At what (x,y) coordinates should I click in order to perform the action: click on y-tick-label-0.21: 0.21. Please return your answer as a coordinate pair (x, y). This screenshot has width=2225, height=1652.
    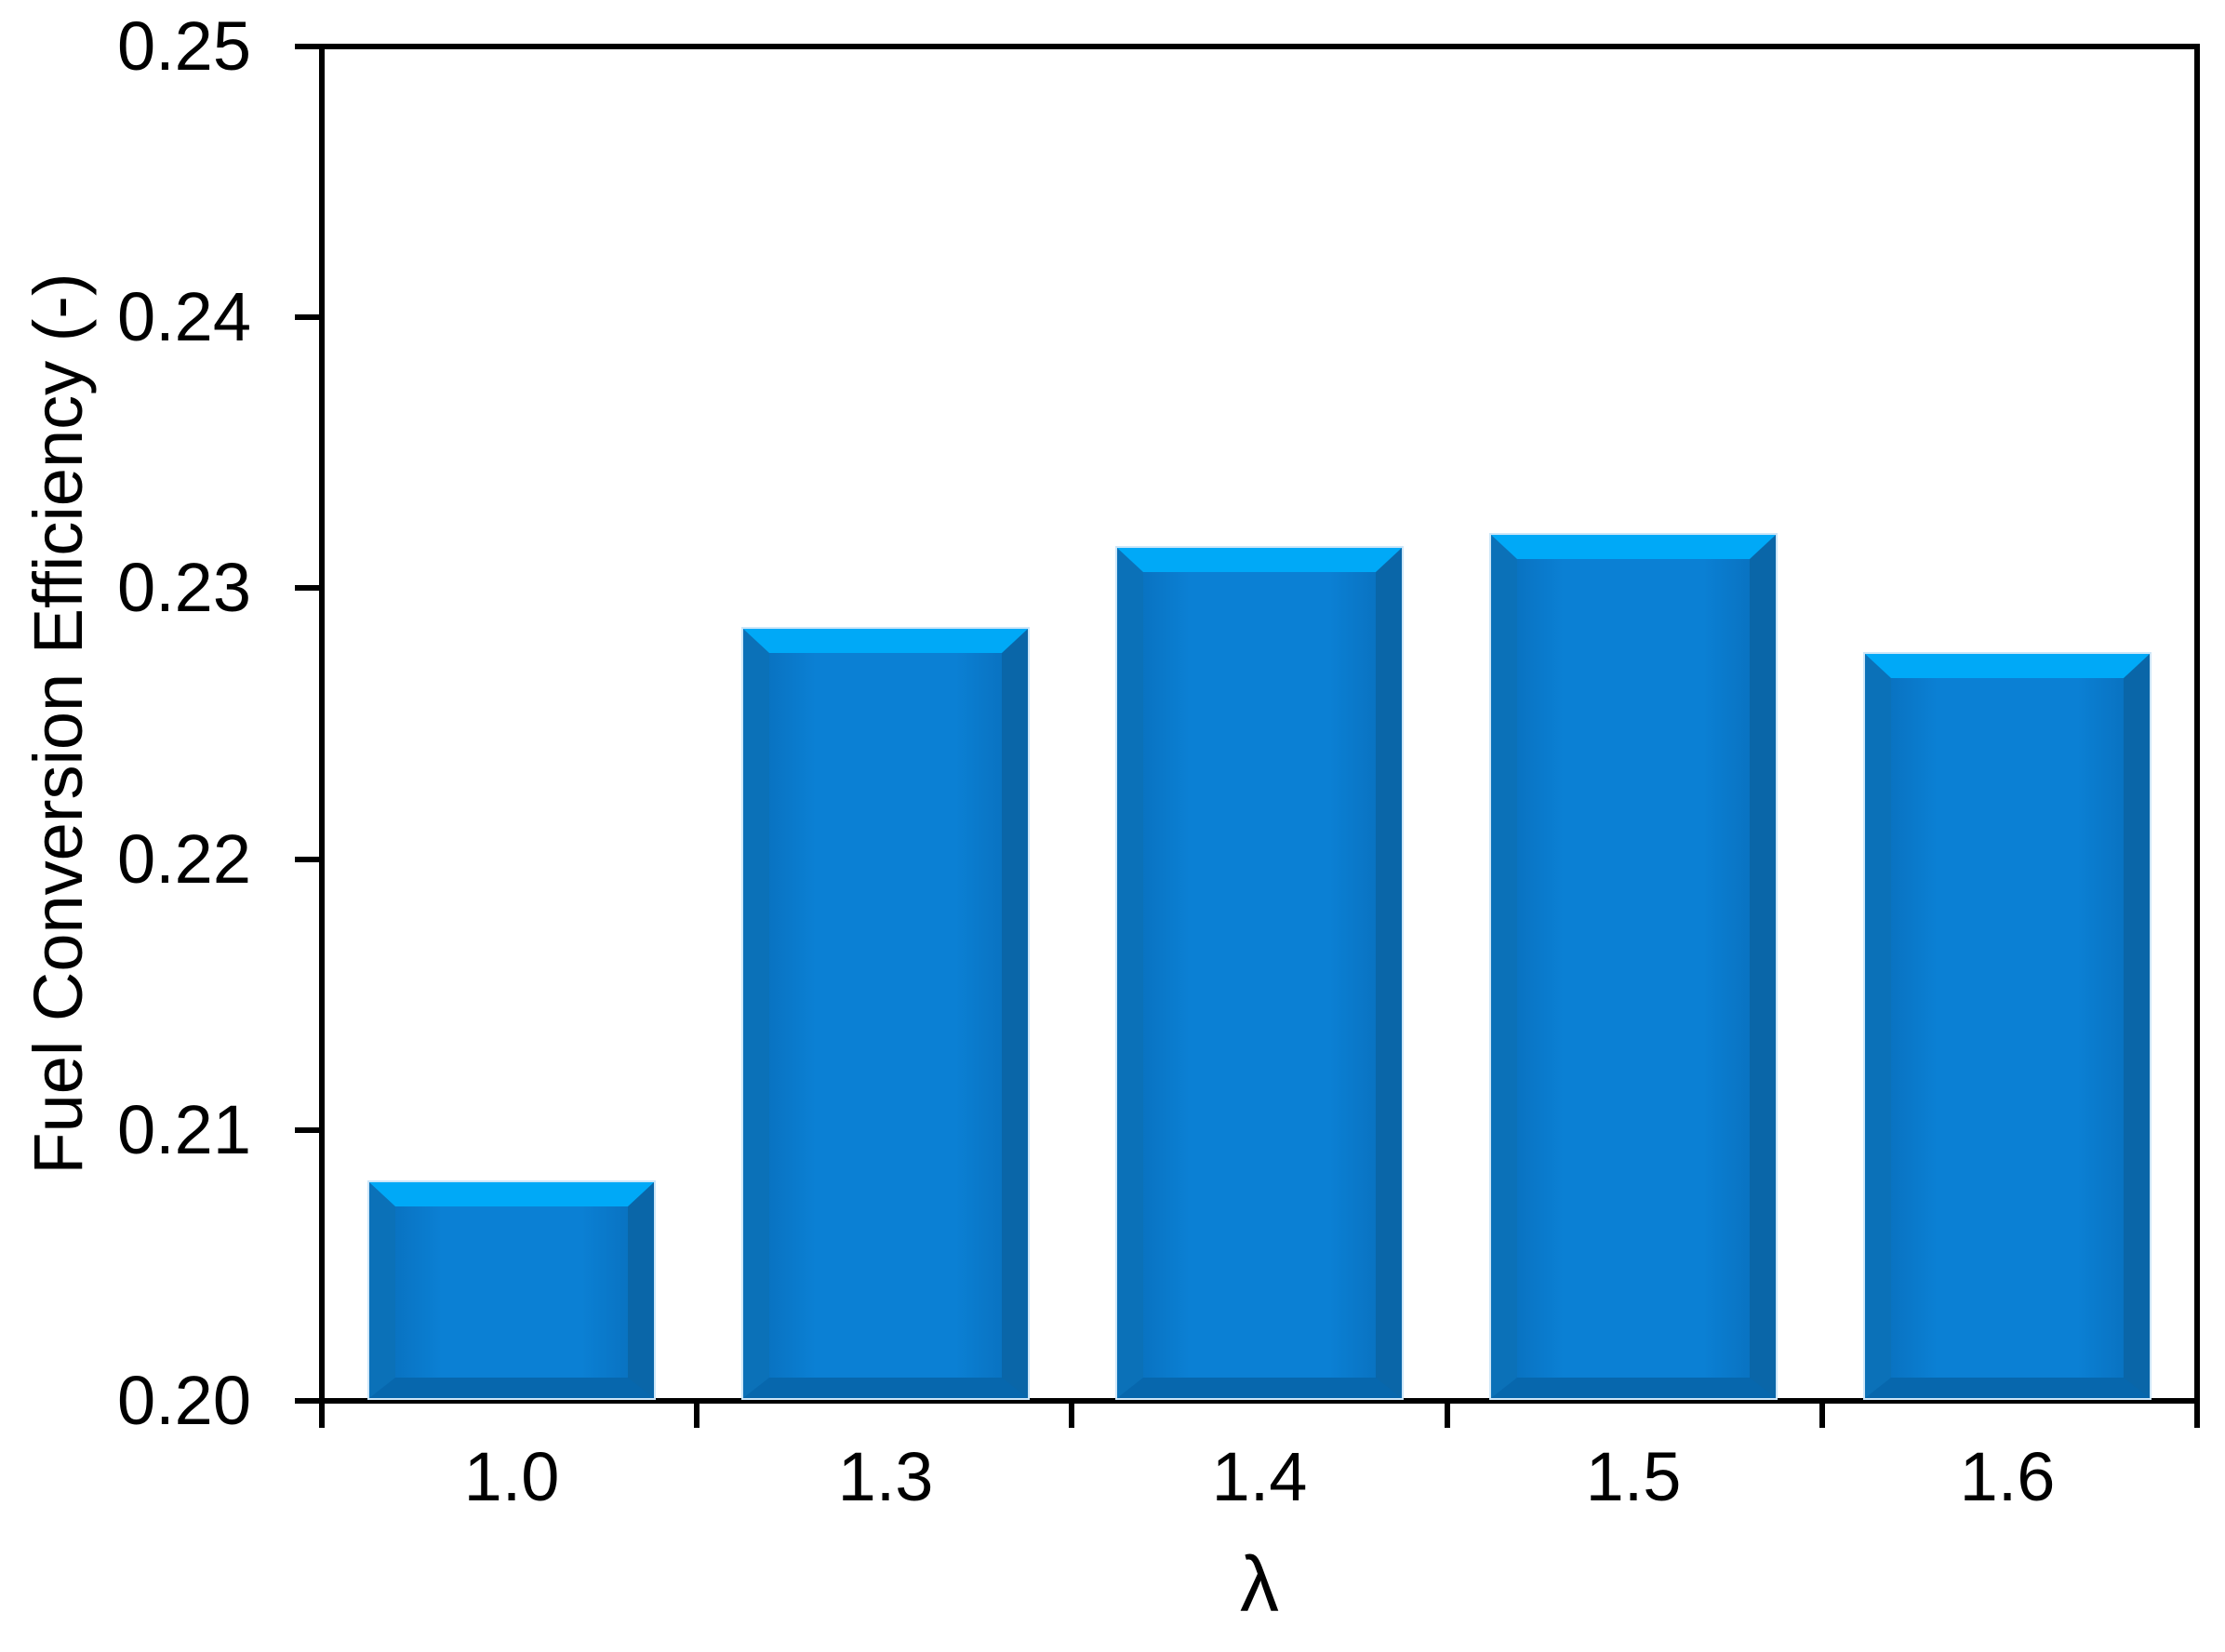
    Looking at the image, I should click on (183, 1129).